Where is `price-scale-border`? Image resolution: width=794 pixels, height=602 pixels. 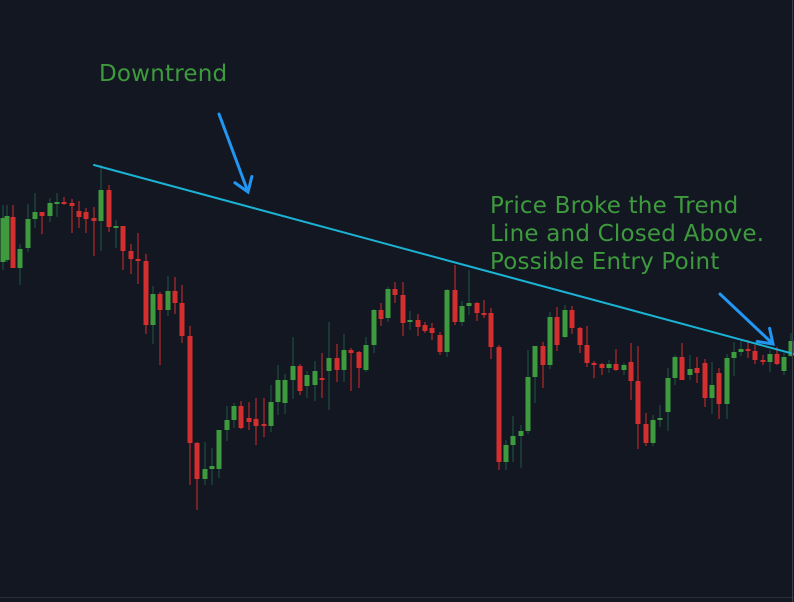 price-scale-border is located at coordinates (792, 301).